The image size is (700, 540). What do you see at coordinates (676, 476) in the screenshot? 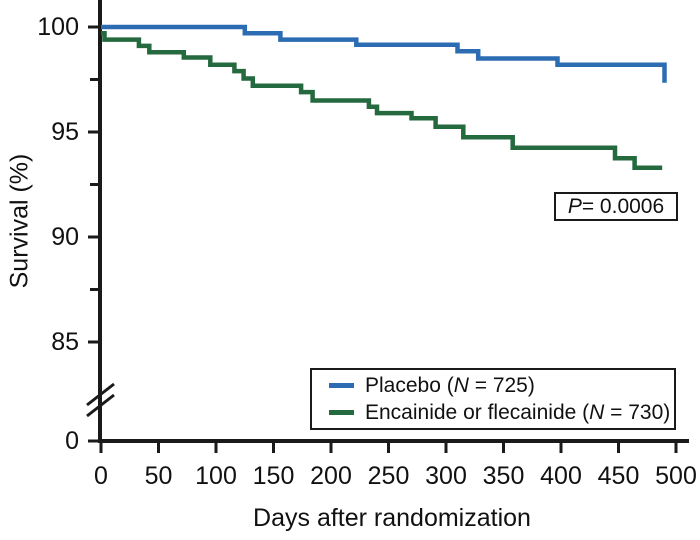
I see `x-tick-label: 500` at bounding box center [676, 476].